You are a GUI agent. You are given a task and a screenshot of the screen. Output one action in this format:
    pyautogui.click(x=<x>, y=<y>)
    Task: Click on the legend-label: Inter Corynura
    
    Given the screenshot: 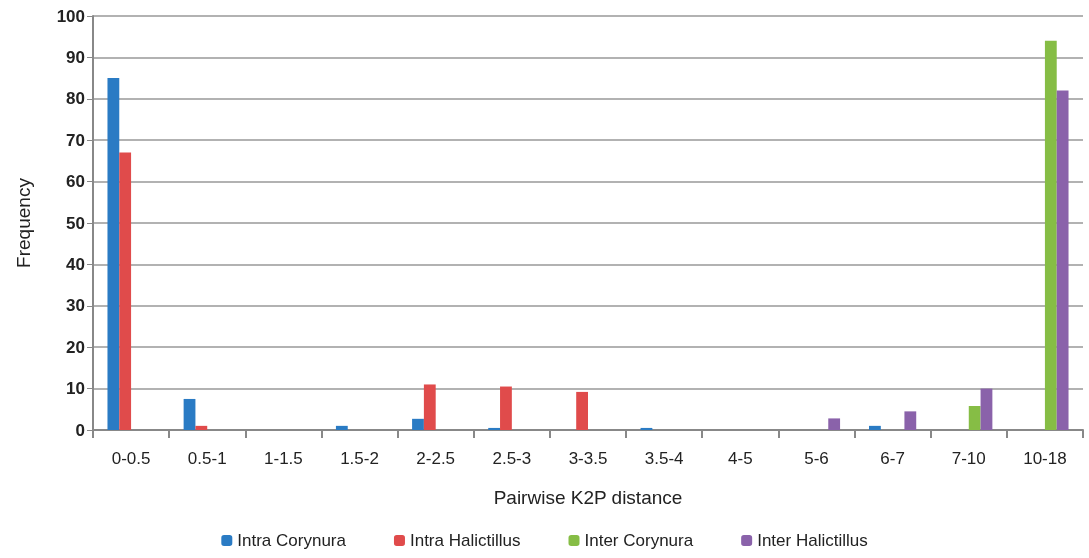 What is the action you would take?
    pyautogui.click(x=639, y=540)
    